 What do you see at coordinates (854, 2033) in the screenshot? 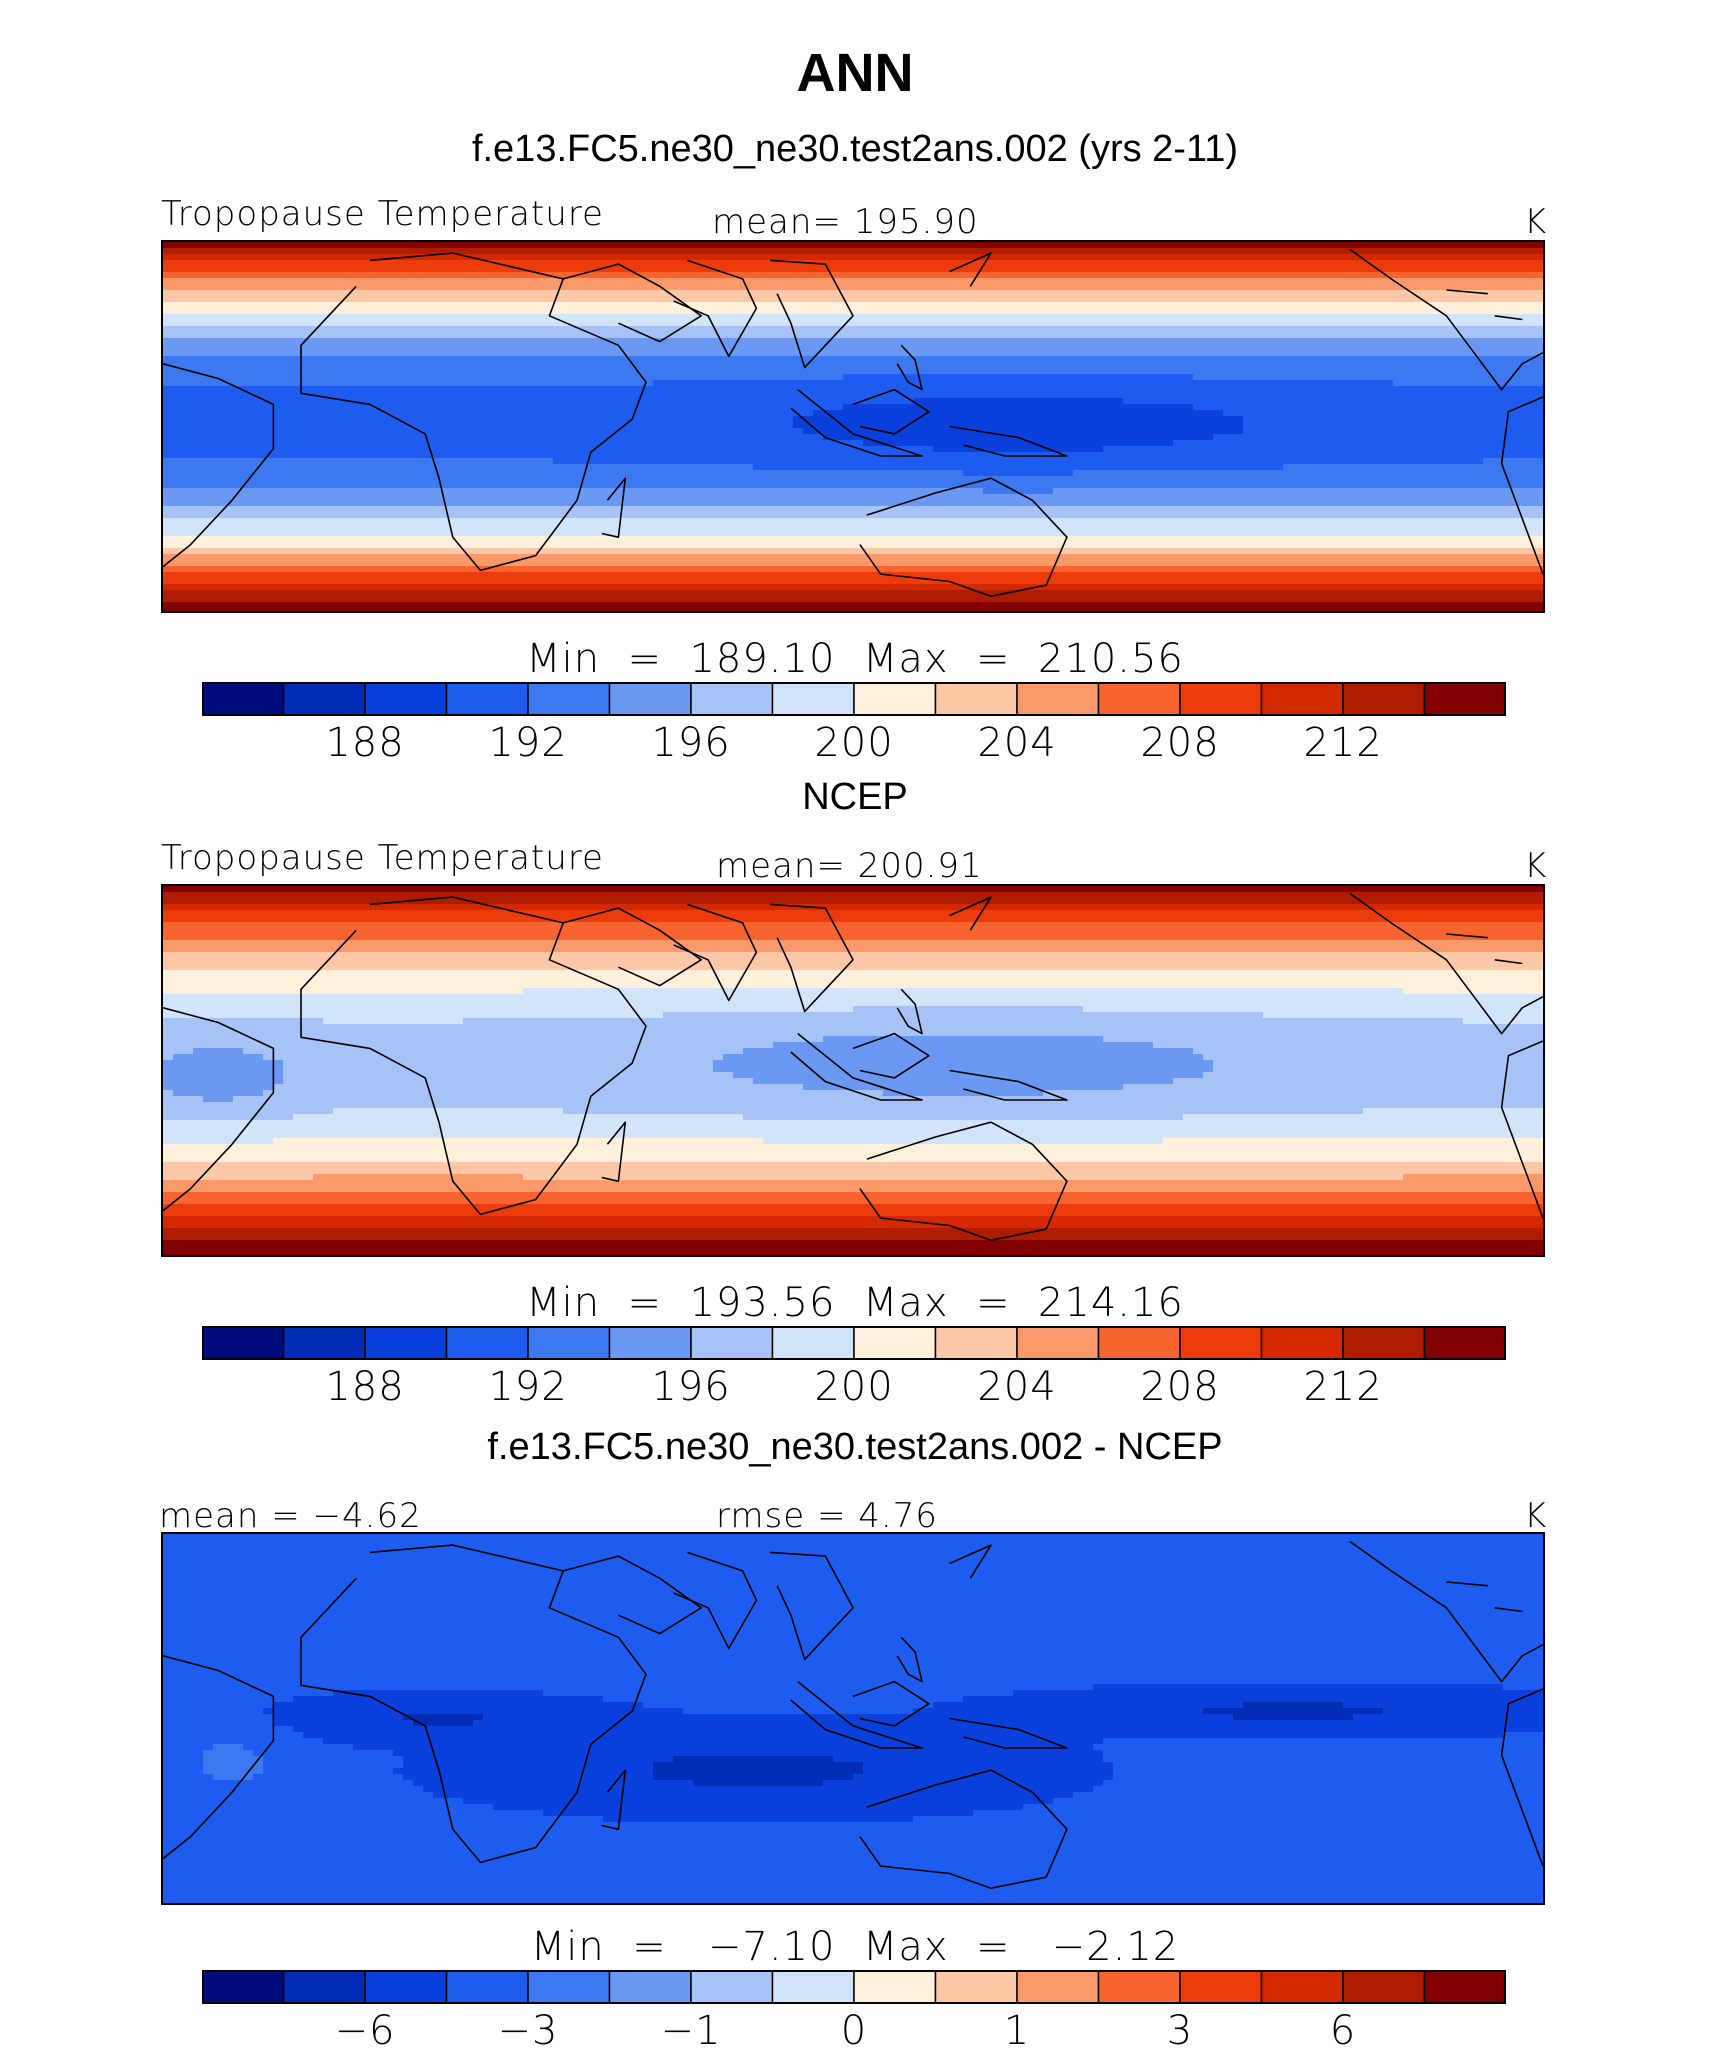
I see `panel-3-colorbar-ticks: −6 −3 −1 0 1 3 6` at bounding box center [854, 2033].